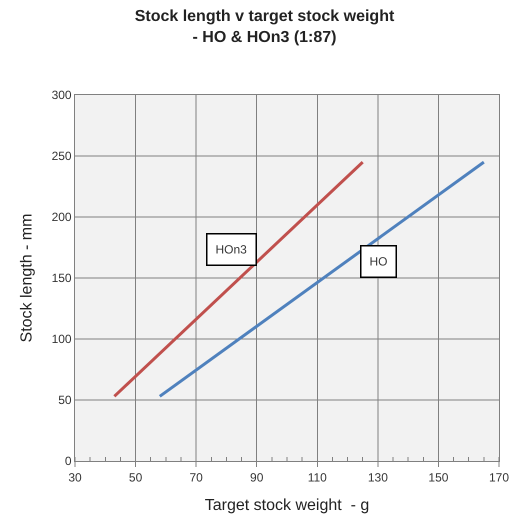  Describe the element at coordinates (287, 505) in the screenshot. I see `x-axis-title: Target stock weight - g` at that location.